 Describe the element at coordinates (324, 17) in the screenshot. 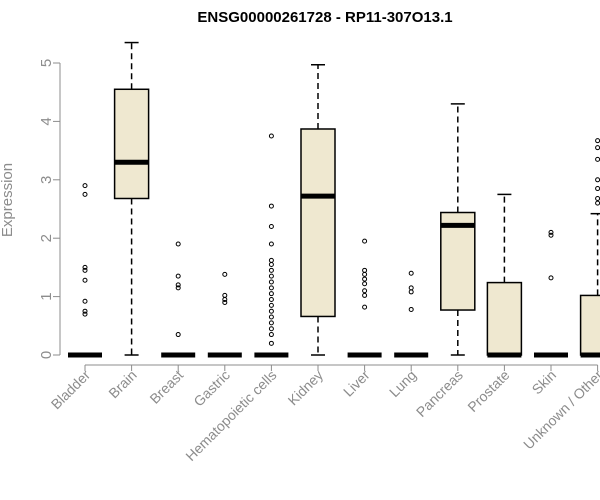

I see `chart-title: ENSG00000261728 - RP11-307O13.1` at that location.